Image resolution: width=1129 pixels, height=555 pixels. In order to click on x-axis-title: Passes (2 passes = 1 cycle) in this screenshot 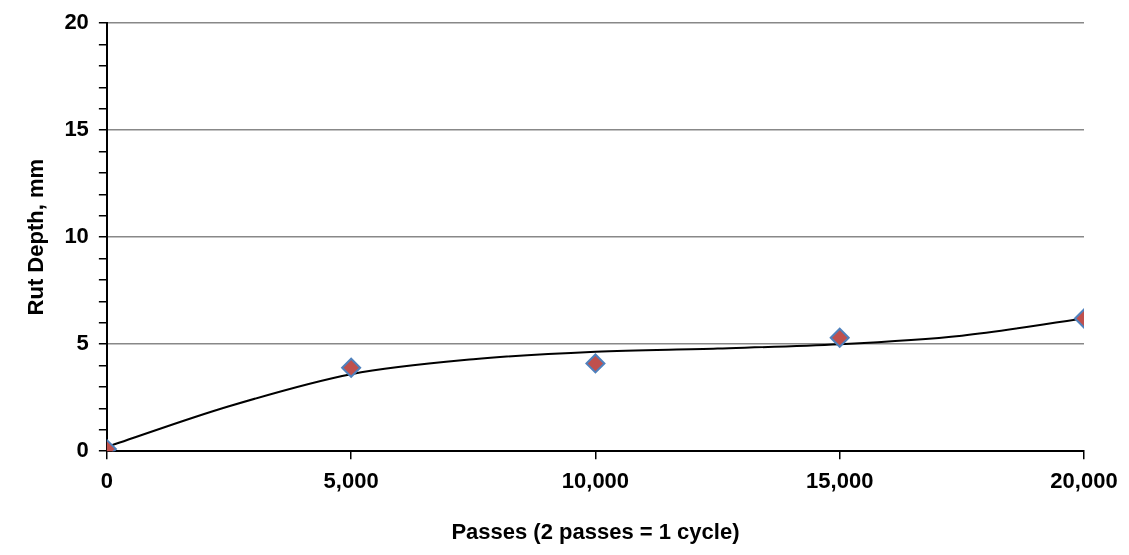, I will do `click(595, 531)`.